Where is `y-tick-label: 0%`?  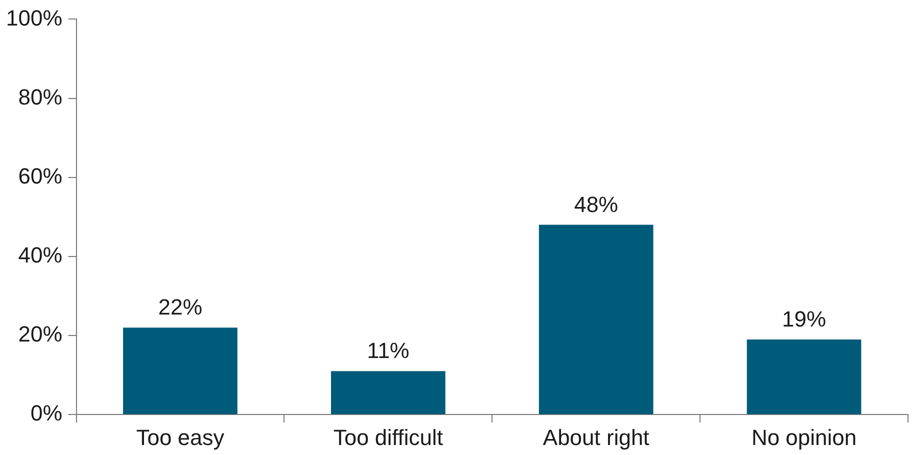
y-tick-label: 0% is located at coordinates (46, 413).